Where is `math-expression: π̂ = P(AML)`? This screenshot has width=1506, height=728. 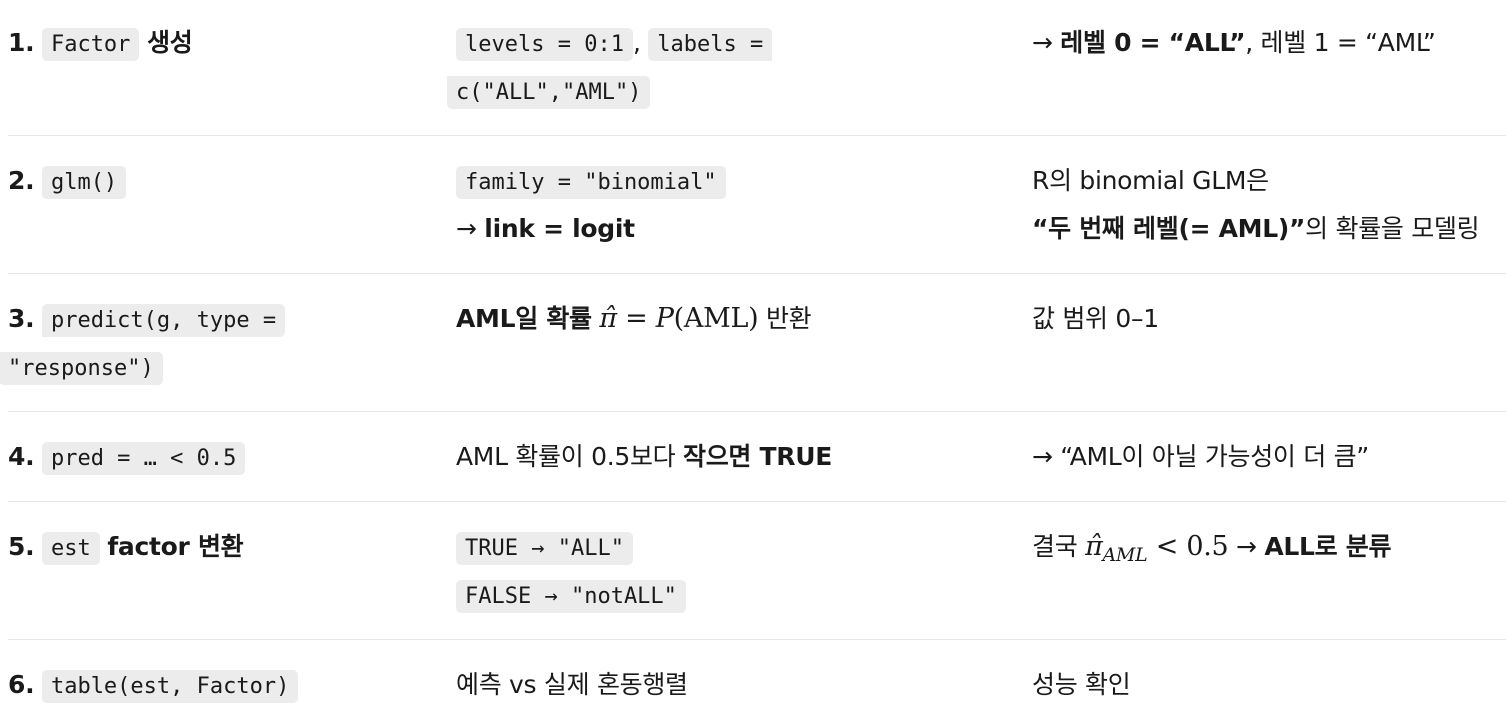 math-expression: π̂ = P(AML) is located at coordinates (678, 318).